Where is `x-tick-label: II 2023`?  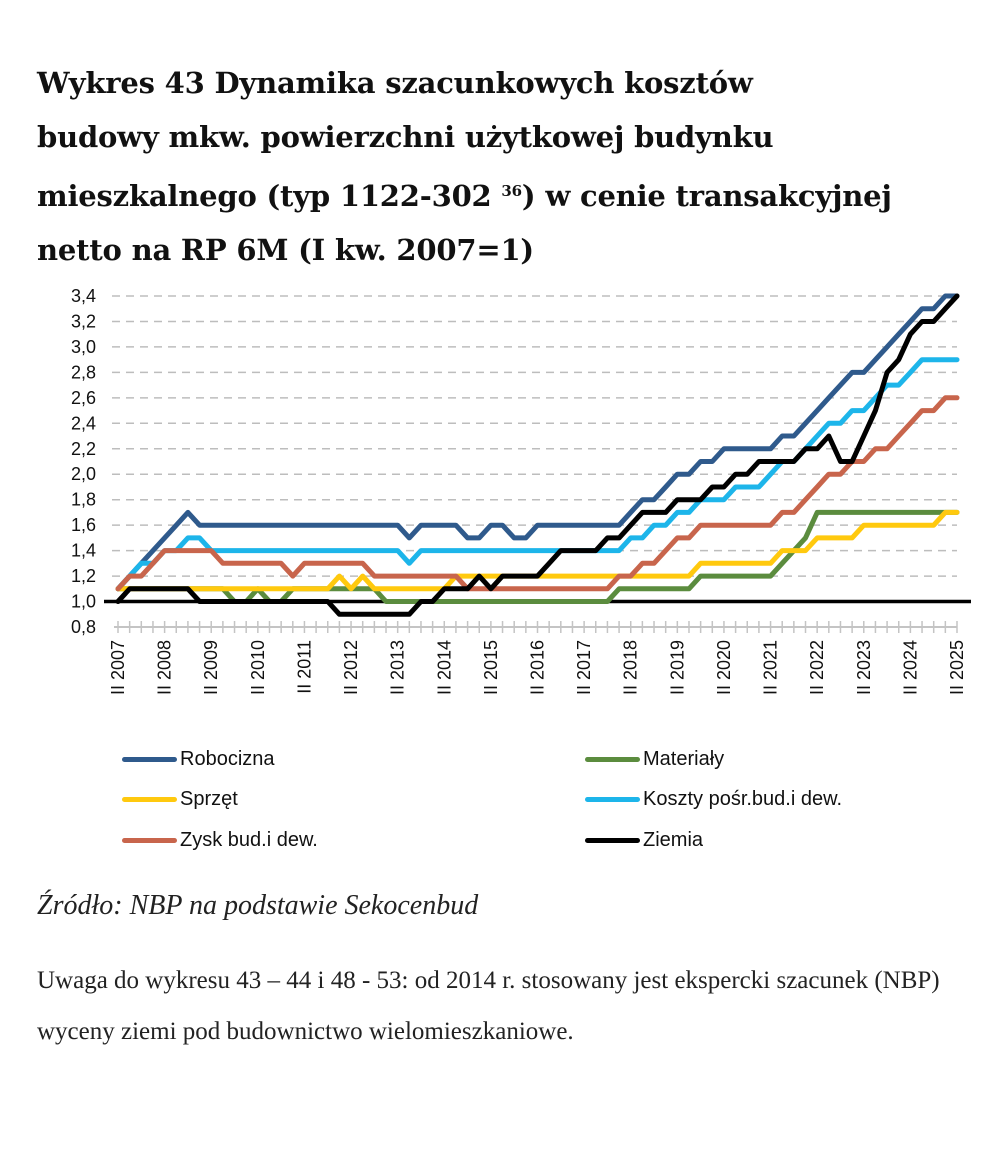
x-tick-label: II 2023 is located at coordinates (864, 667).